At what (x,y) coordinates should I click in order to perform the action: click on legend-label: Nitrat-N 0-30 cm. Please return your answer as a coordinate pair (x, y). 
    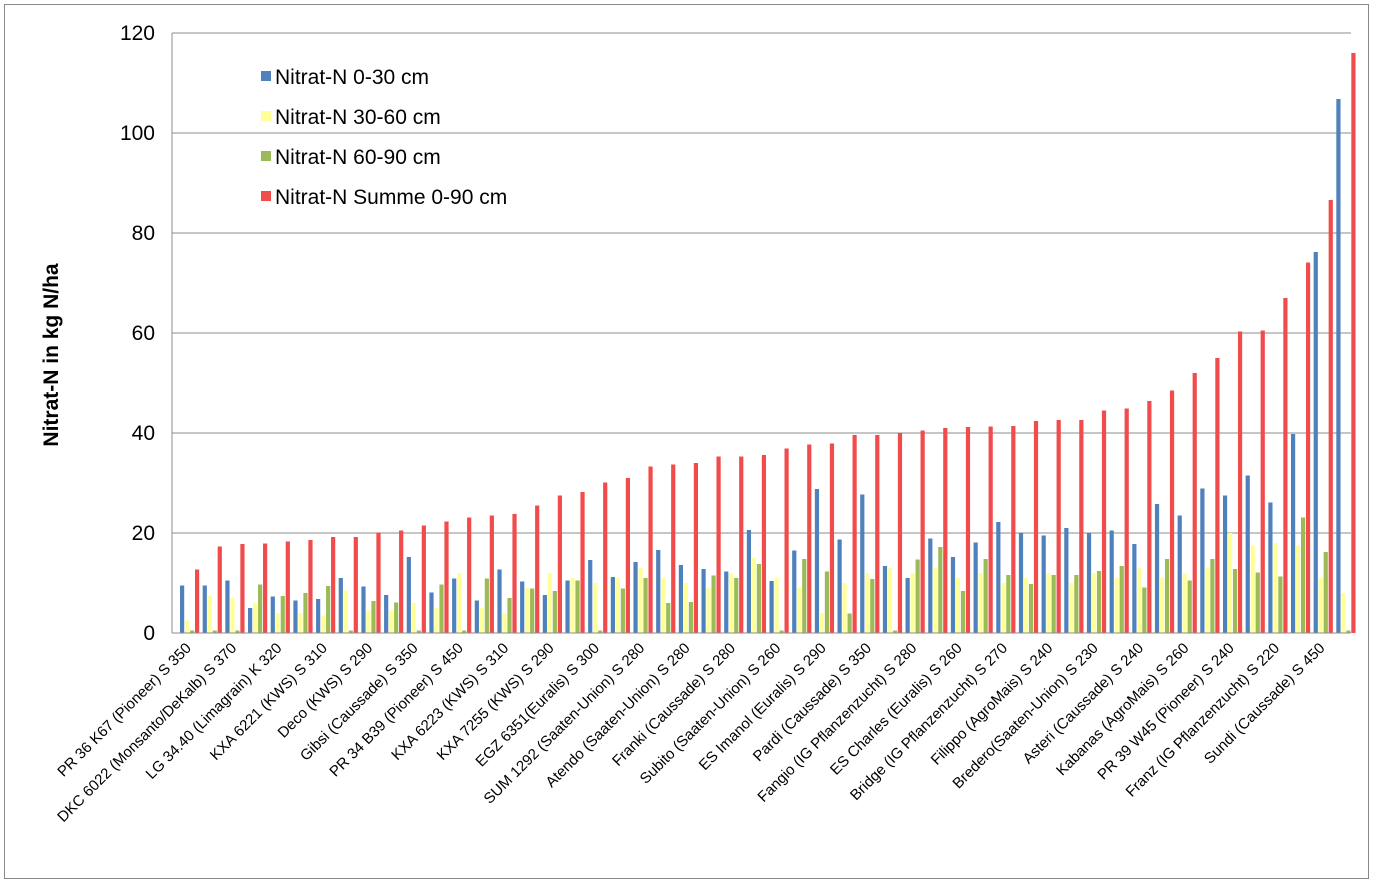
    Looking at the image, I should click on (352, 77).